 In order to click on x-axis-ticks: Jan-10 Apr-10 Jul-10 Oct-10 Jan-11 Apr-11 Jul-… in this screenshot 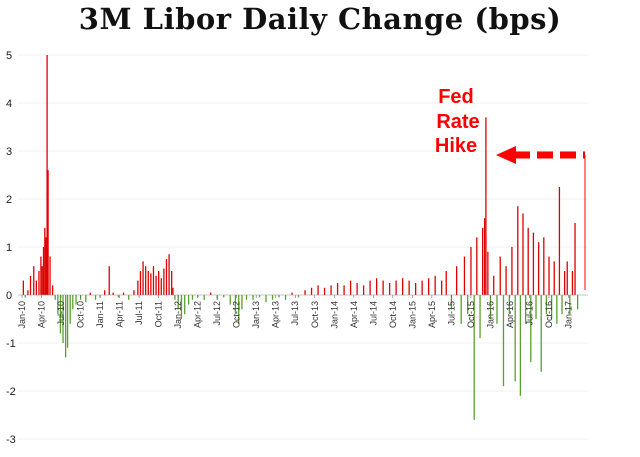, I will do `click(295, 312)`.